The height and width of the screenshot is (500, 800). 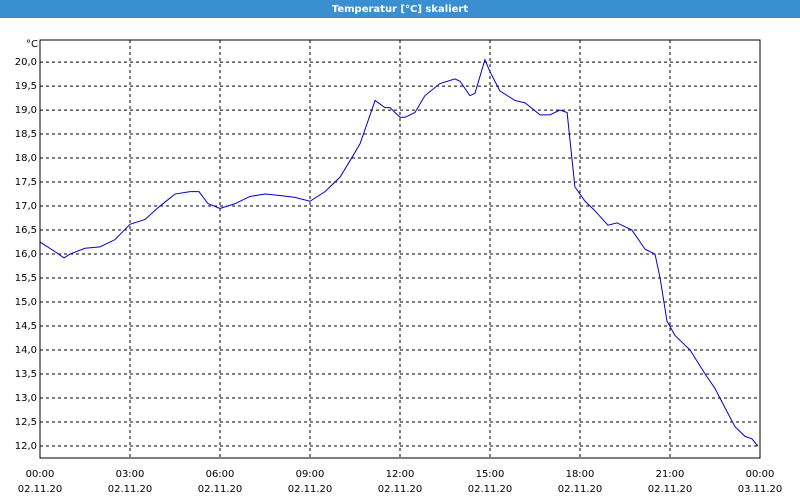 What do you see at coordinates (26, 326) in the screenshot?
I see `y-tick-label: 14,5` at bounding box center [26, 326].